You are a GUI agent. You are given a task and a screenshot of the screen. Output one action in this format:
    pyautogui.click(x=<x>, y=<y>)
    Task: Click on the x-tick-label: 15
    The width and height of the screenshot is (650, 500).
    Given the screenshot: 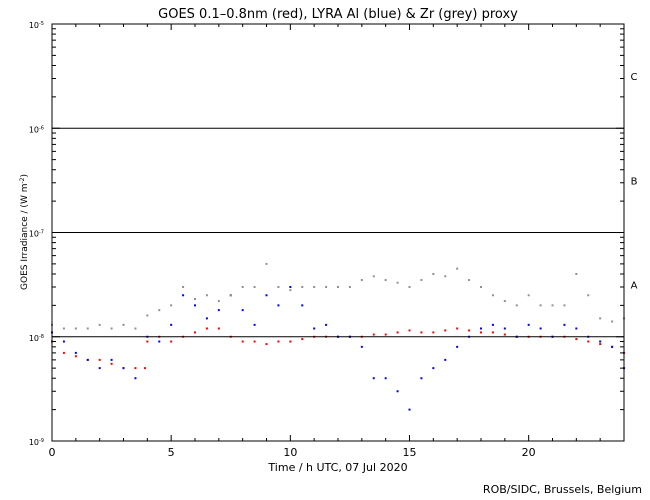 What is the action you would take?
    pyautogui.click(x=410, y=452)
    